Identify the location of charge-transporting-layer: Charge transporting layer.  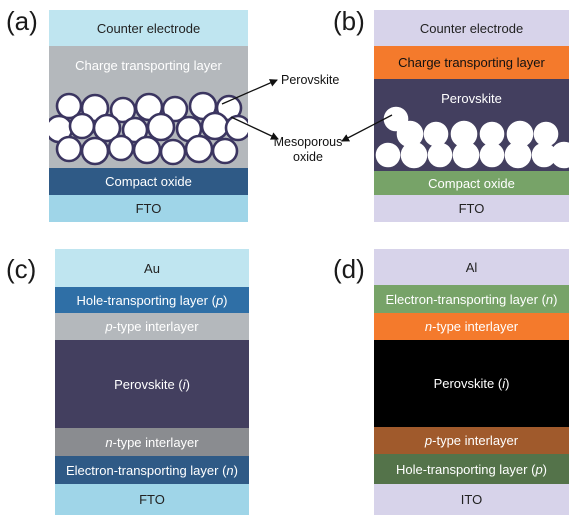
(471, 62).